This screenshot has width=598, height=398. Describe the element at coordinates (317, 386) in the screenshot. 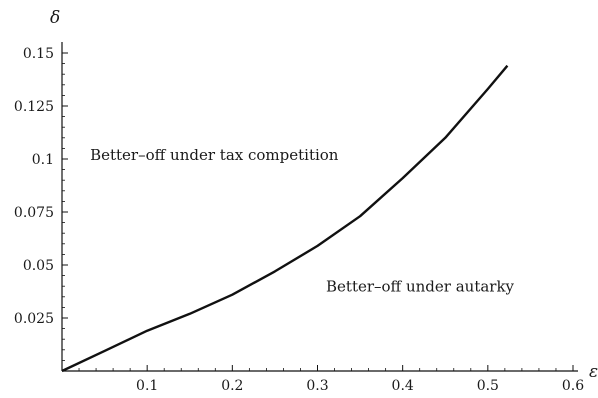

I see `x-tick-label: 0.3` at that location.